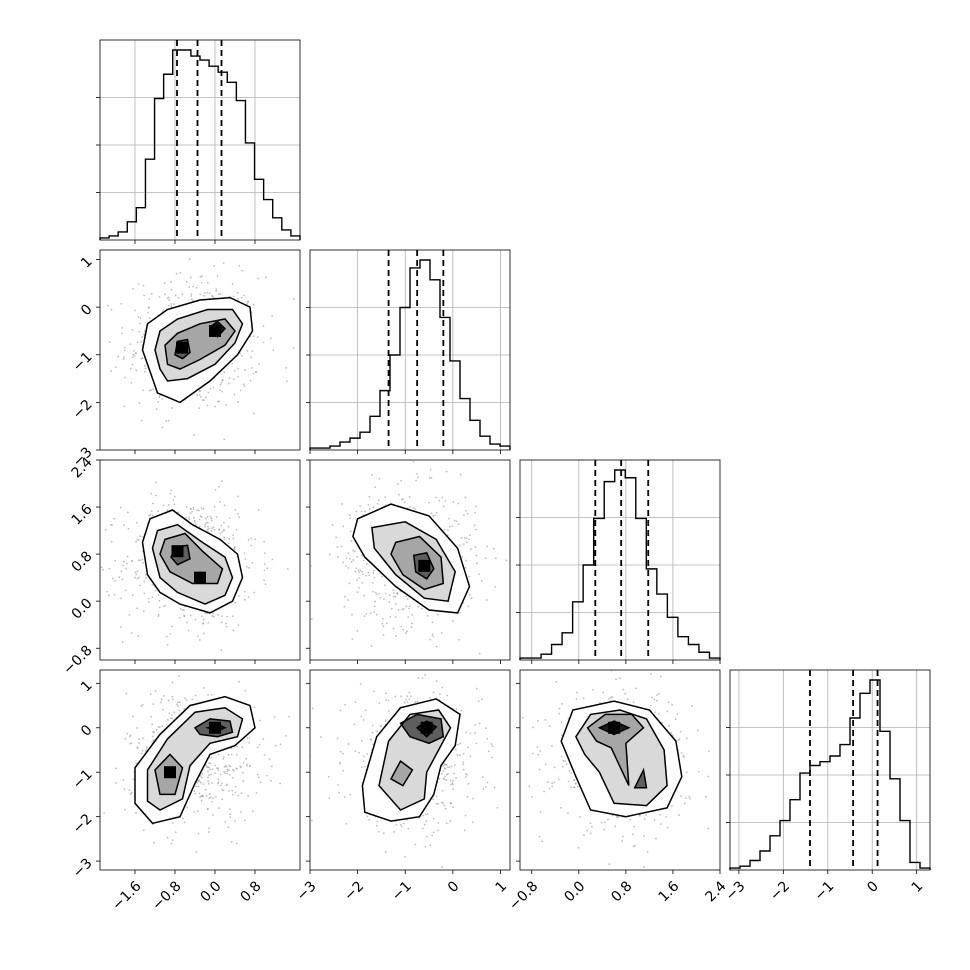  Describe the element at coordinates (200, 770) in the screenshot. I see `panel-frame` at that location.